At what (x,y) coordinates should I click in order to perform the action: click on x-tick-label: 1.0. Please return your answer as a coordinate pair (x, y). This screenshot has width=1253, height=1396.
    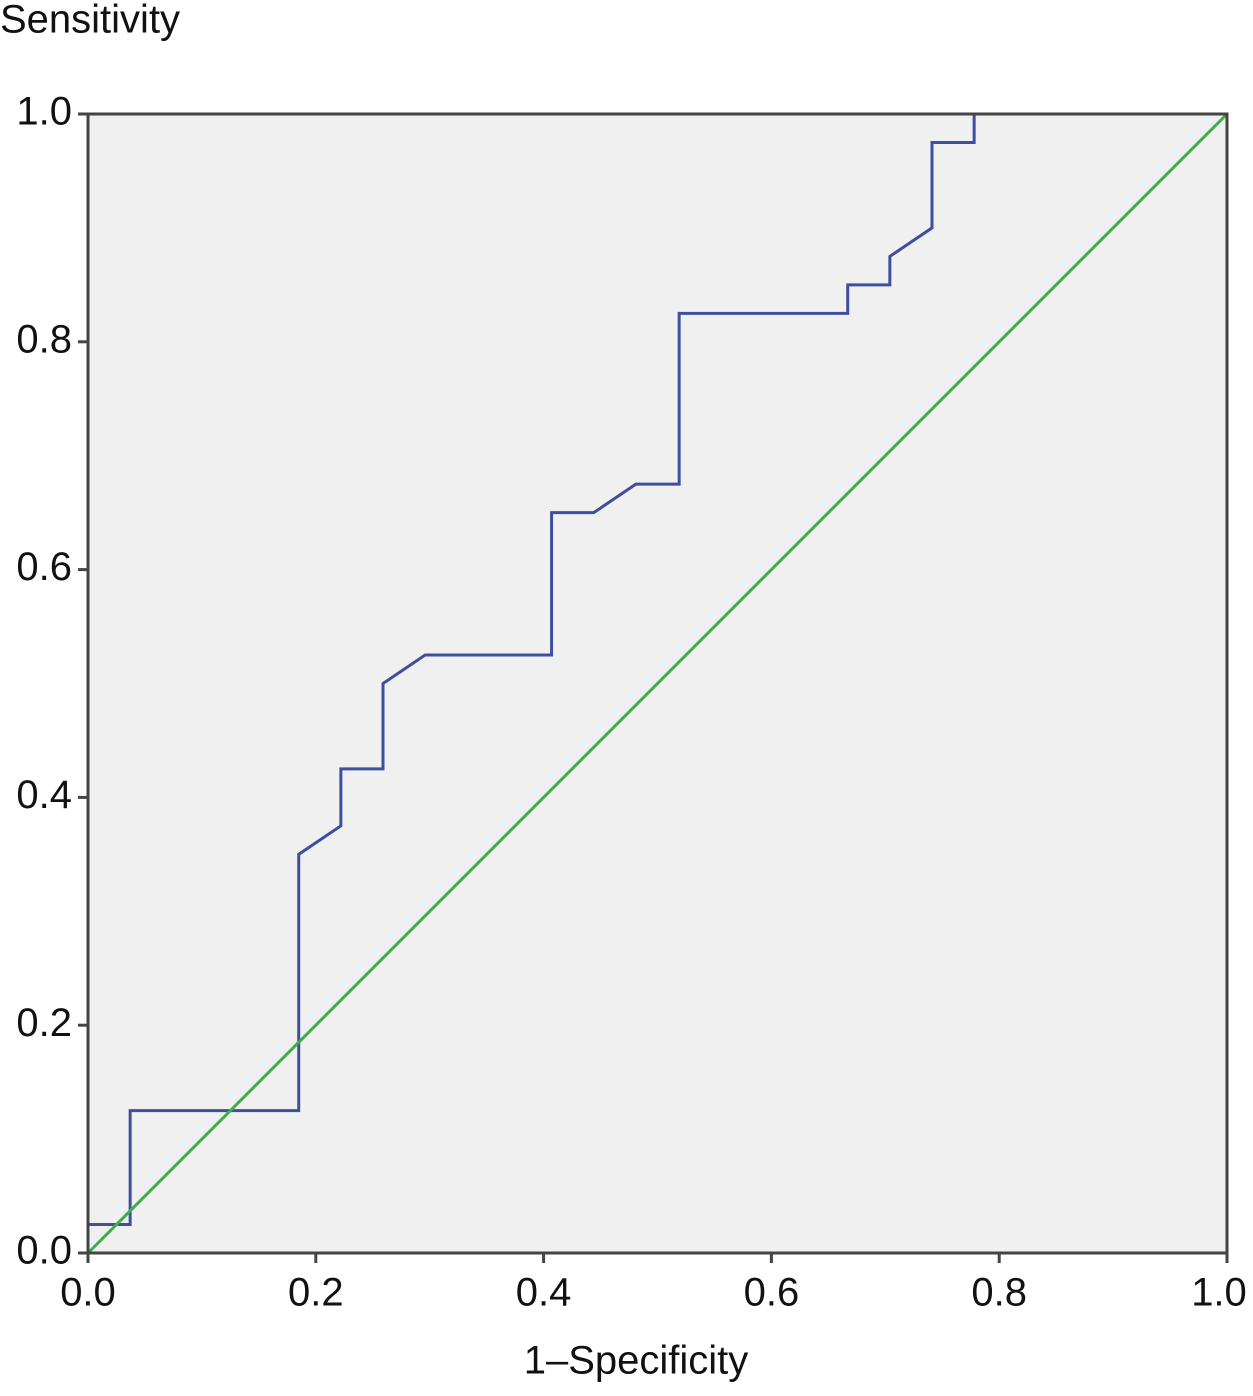
    Looking at the image, I should click on (1219, 1293).